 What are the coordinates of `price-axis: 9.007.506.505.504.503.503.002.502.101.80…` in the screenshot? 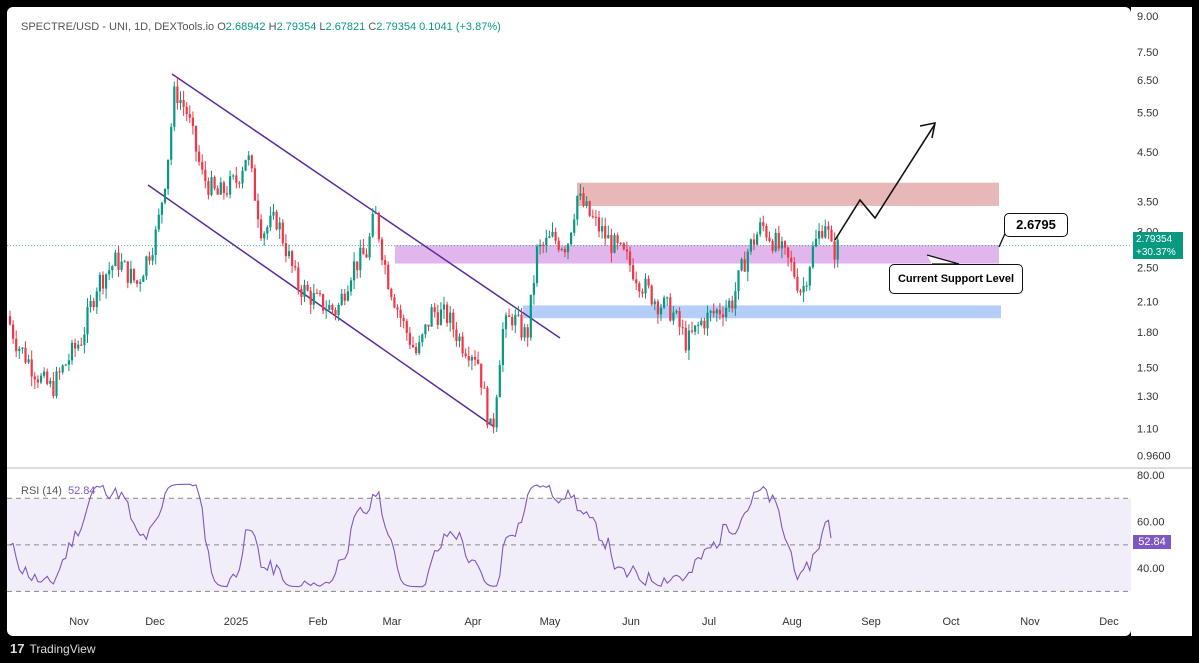 It's located at (1161, 321).